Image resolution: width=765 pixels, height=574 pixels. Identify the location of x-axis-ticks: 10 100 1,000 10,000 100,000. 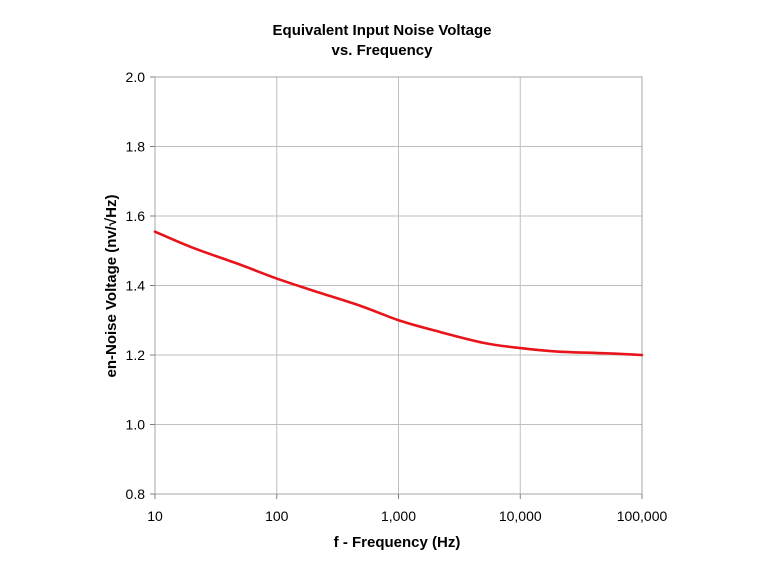
(407, 509).